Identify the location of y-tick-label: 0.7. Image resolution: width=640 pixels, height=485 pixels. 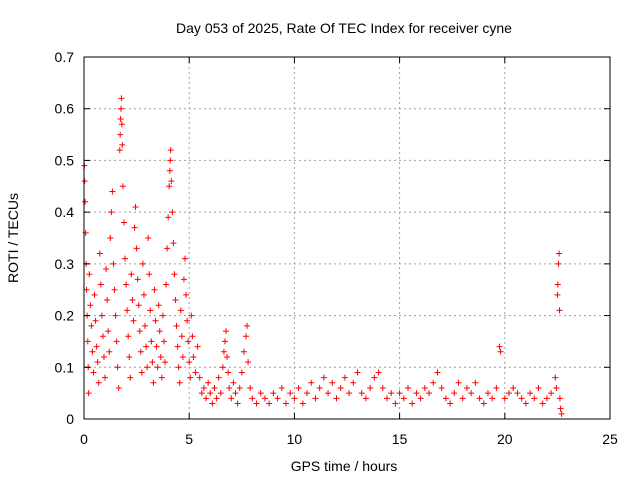
(65, 57).